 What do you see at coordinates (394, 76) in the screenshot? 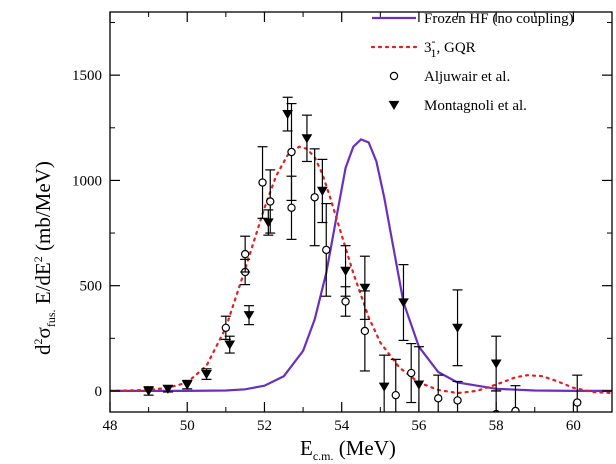
I see `legend-open-circle` at bounding box center [394, 76].